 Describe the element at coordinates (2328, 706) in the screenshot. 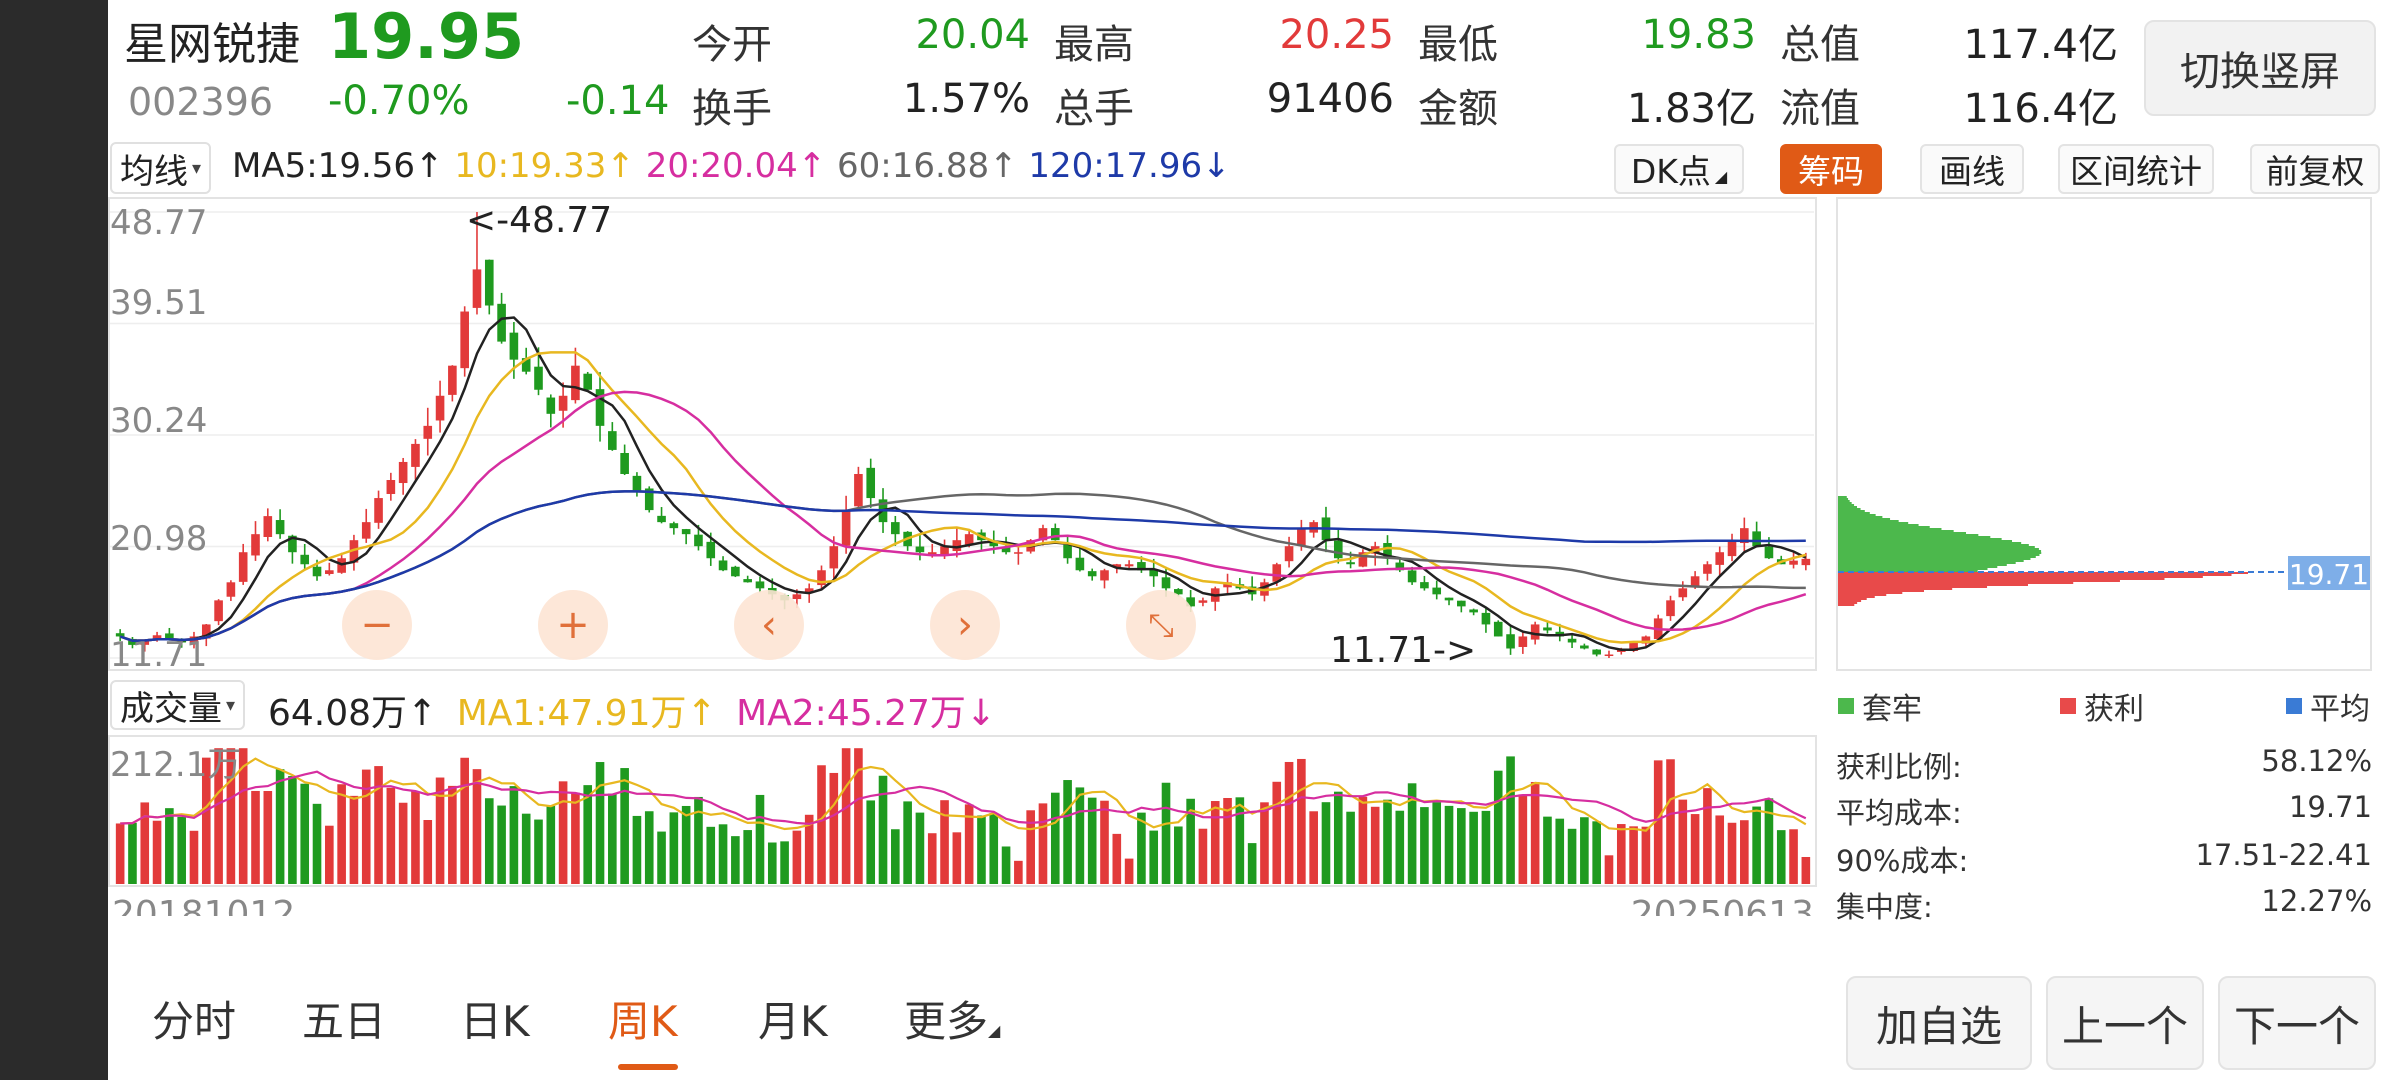

I see `legend-average: 平均` at that location.